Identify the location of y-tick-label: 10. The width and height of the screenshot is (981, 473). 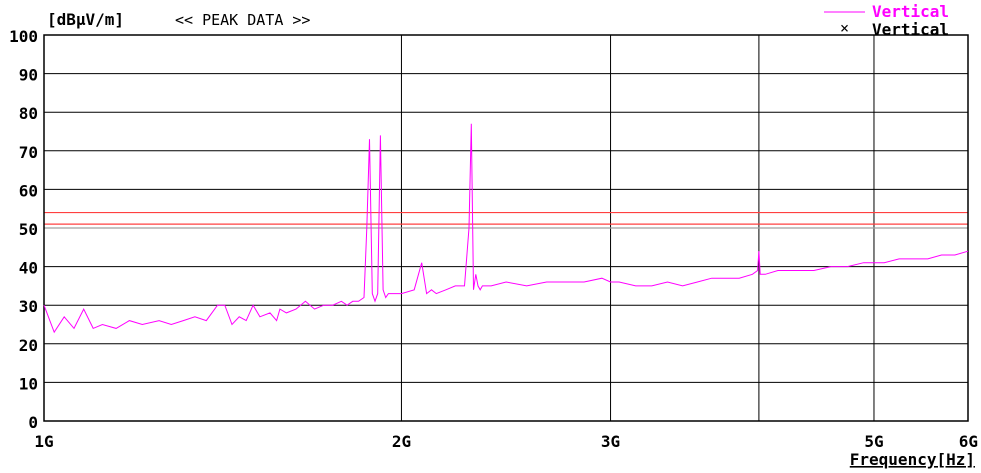
(28, 383).